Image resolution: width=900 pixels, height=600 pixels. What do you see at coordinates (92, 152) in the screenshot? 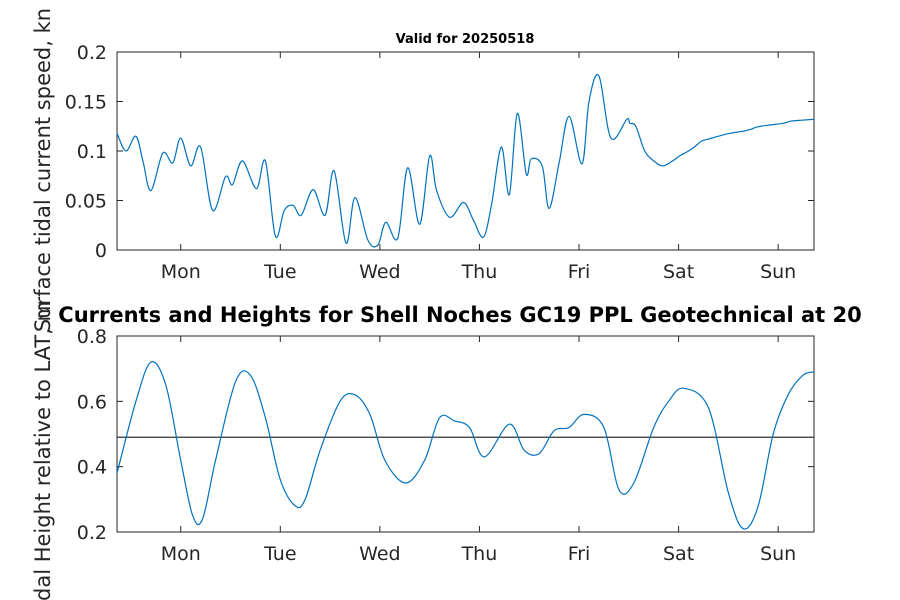
I see `y-tick-label: 0.1` at bounding box center [92, 152].